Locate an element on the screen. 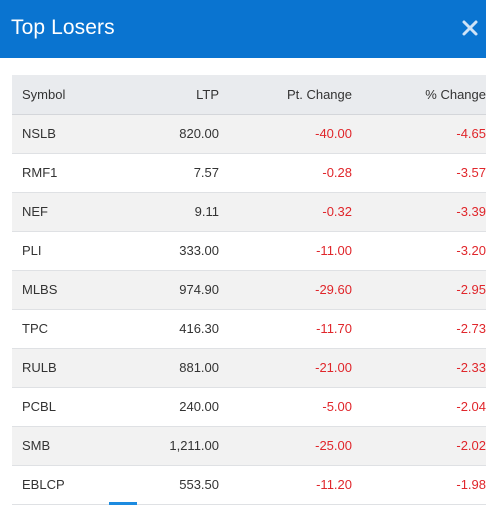 The image size is (486, 506). table-header-row: Symbol LTP Pt. Change % Change is located at coordinates (249, 95).